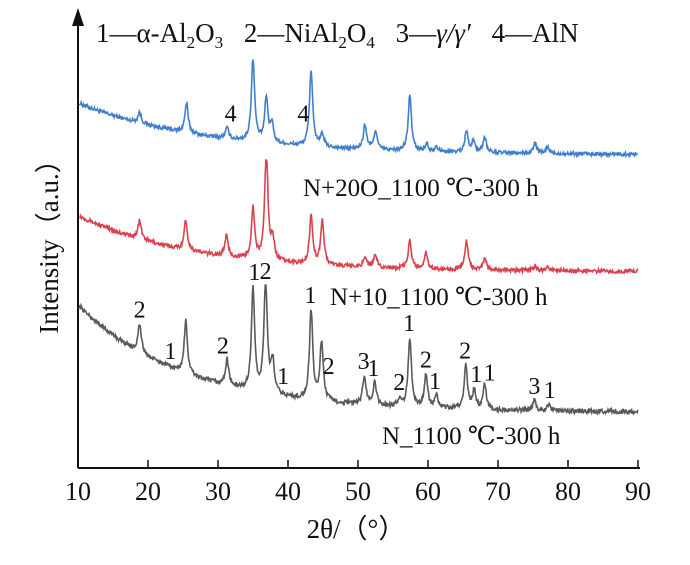  What do you see at coordinates (638, 491) in the screenshot?
I see `x-tick-label: 90` at bounding box center [638, 491].